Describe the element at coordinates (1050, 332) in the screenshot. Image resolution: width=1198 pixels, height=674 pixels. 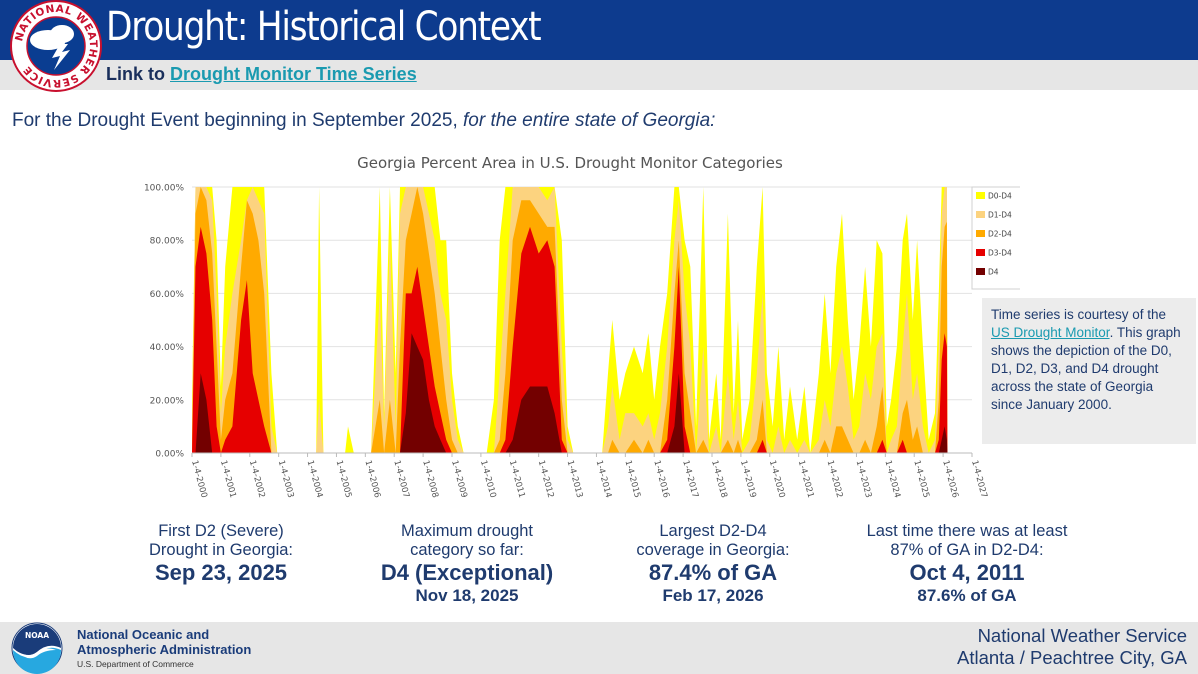
I see `us-drought-monitor-link: US Drought Monitor` at that location.